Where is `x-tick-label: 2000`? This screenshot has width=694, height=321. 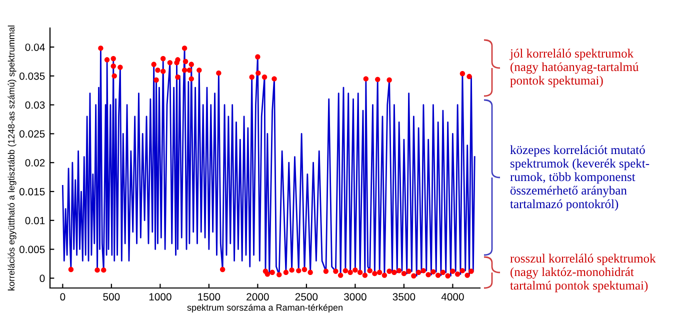 x-tick-label: 2000 is located at coordinates (257, 297).